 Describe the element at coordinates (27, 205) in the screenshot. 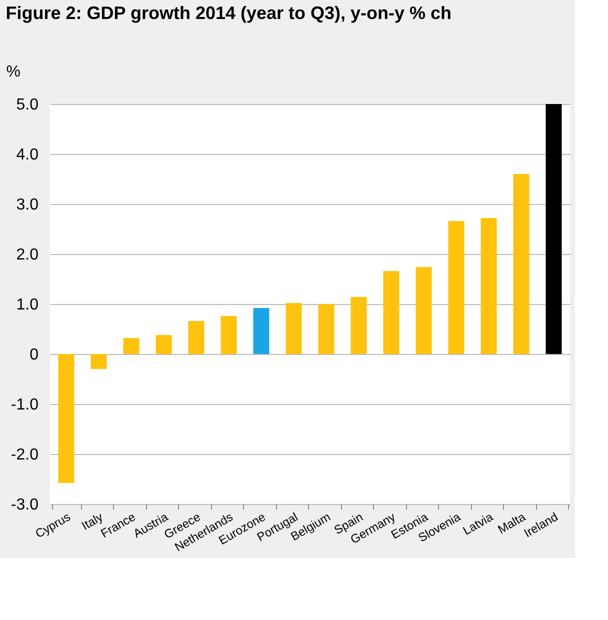

I see `y-tick-label: 3.0` at that location.